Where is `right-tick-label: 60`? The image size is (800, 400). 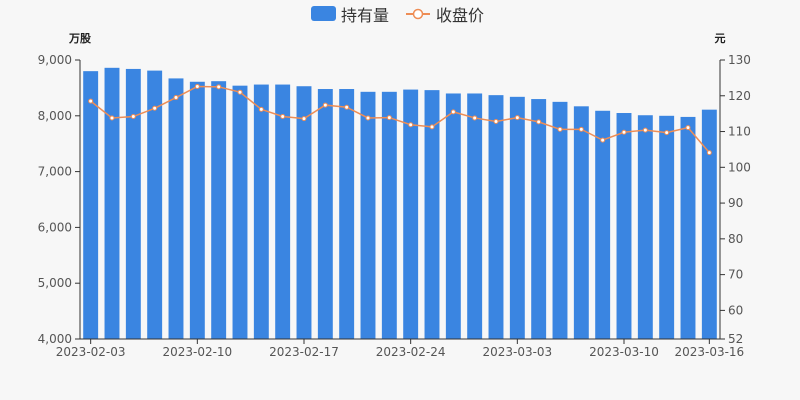
right-tick-label: 60 is located at coordinates (735, 310).